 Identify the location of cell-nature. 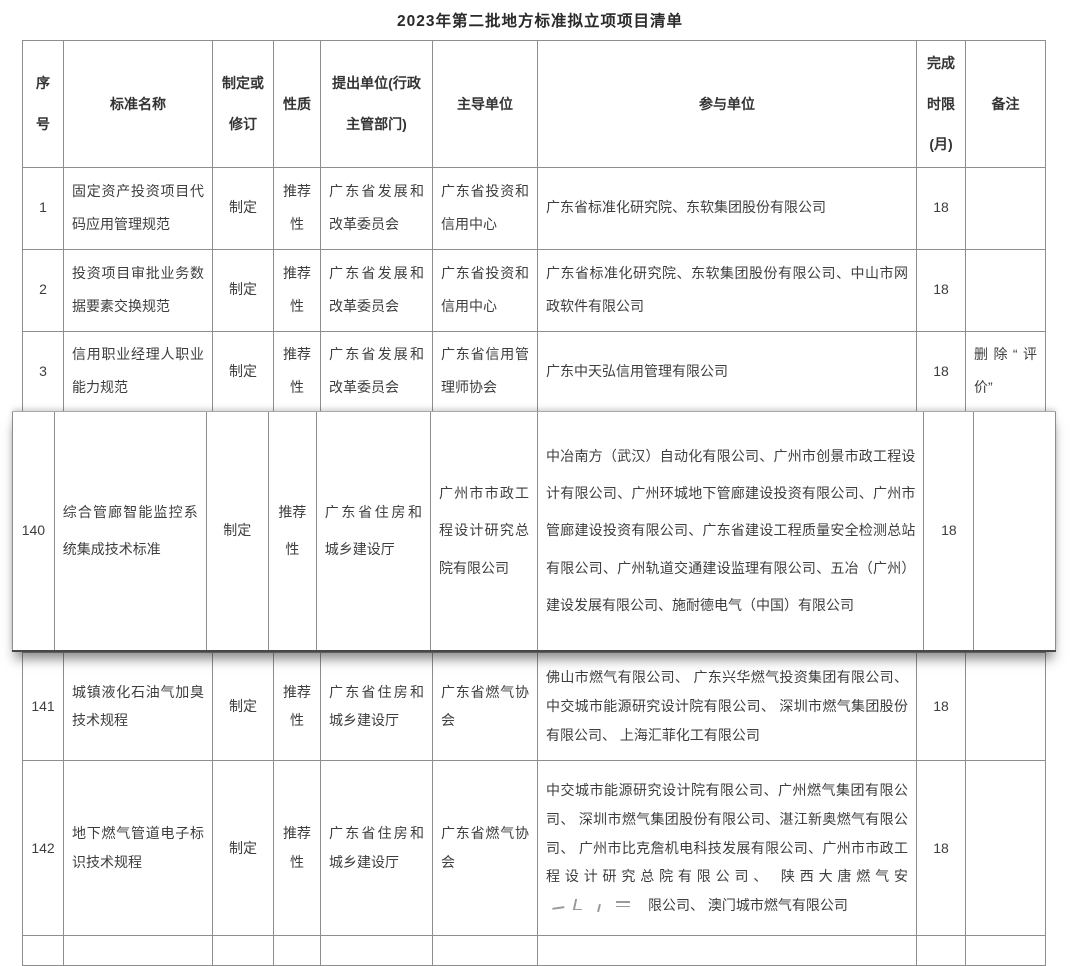
(297, 950).